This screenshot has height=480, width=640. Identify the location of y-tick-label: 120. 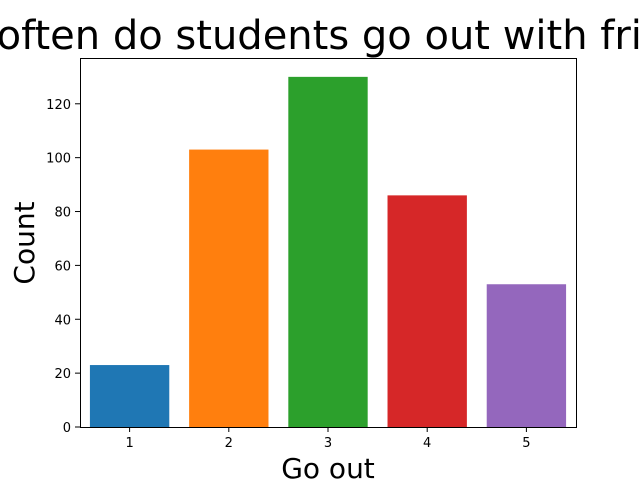
(58, 105).